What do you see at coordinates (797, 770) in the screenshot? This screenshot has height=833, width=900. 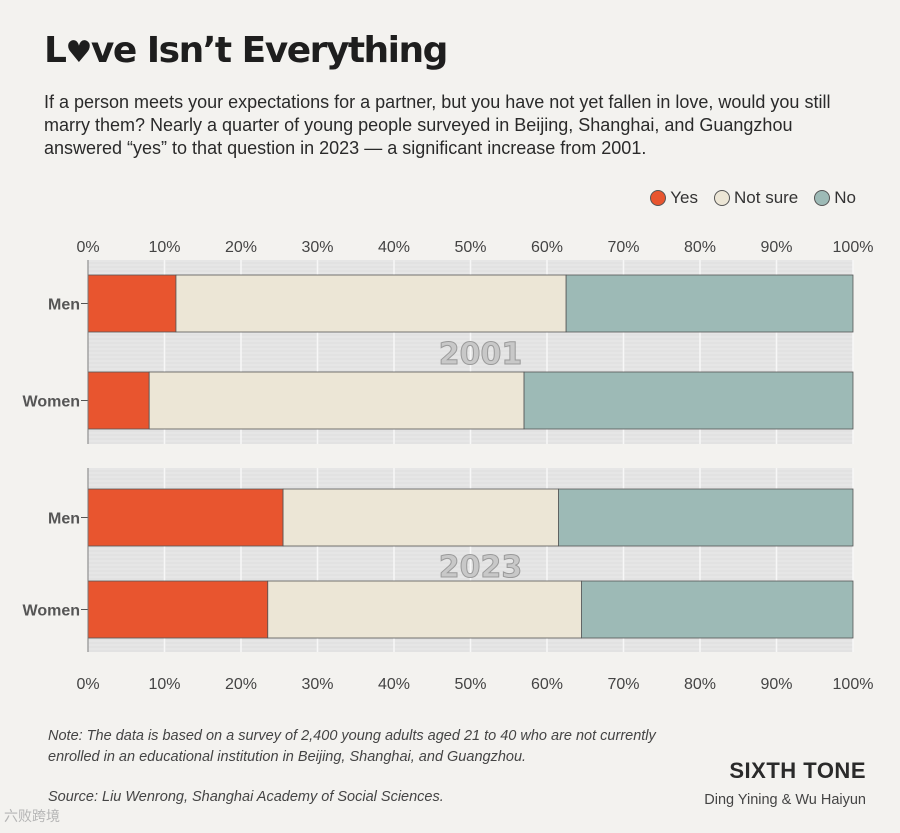 I see `brand-logo: SIXTH TONE` at bounding box center [797, 770].